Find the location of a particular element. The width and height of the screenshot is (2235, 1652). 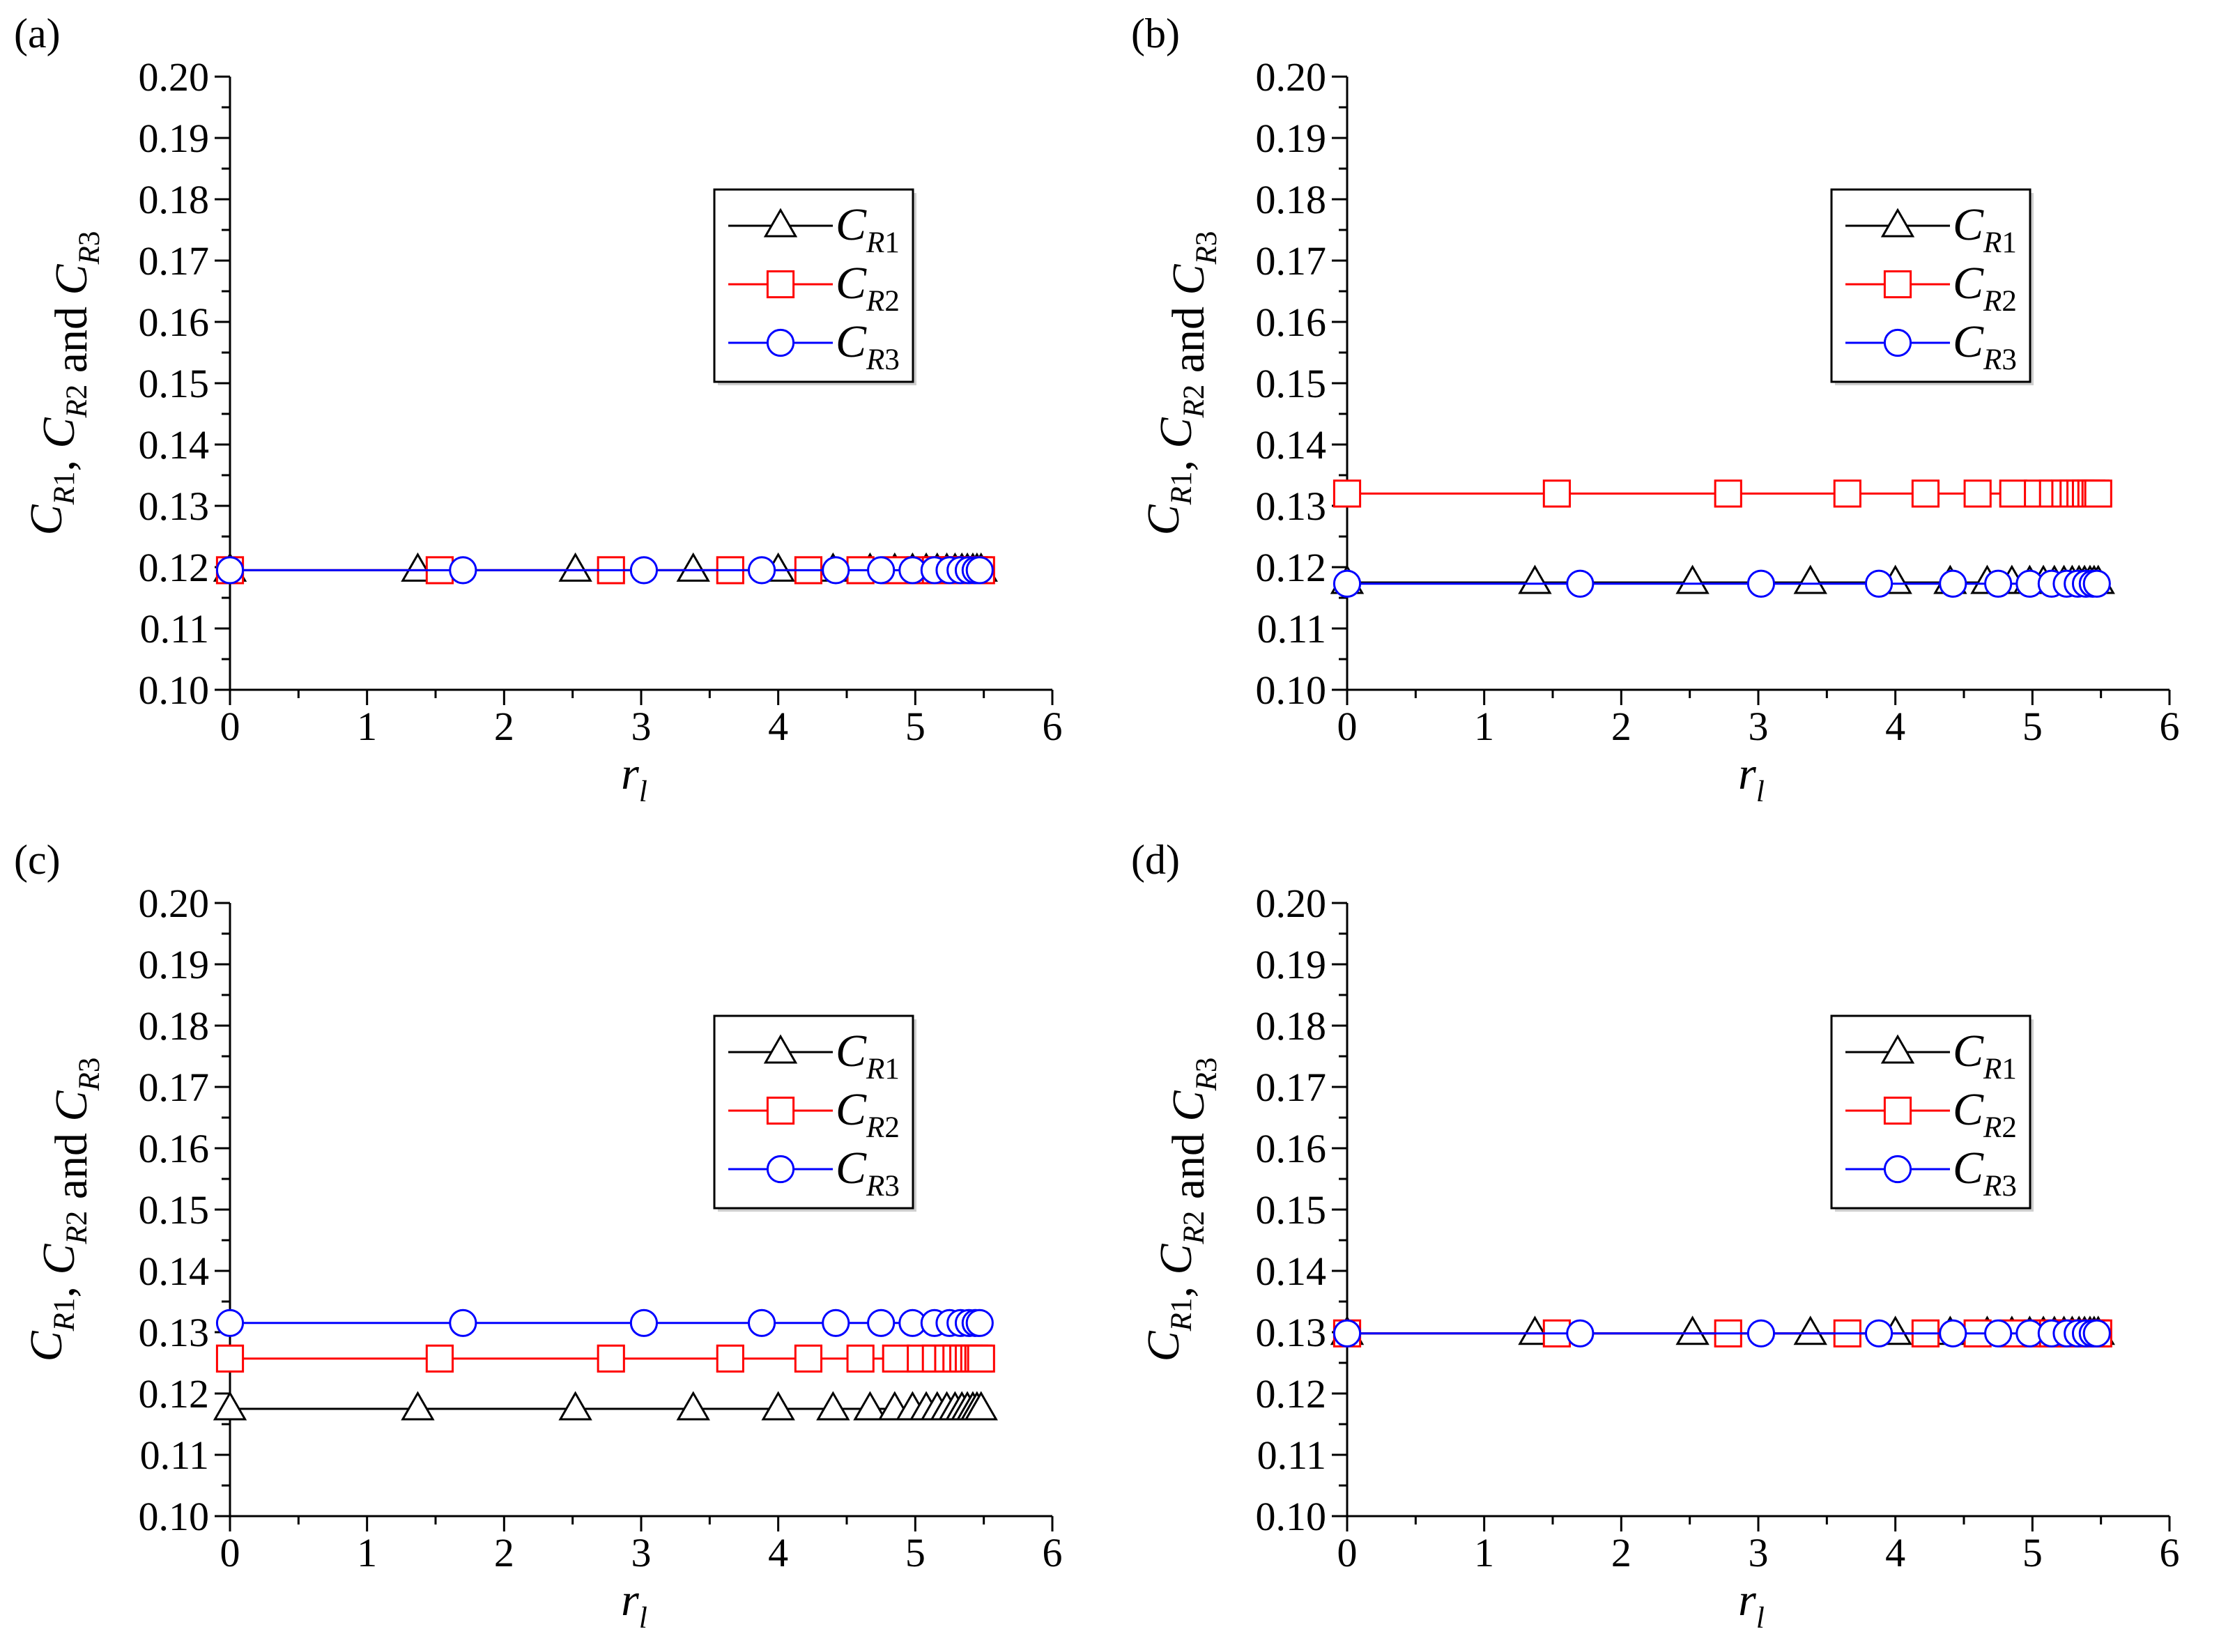

legend-label: CR3 is located at coordinates (1985, 346).